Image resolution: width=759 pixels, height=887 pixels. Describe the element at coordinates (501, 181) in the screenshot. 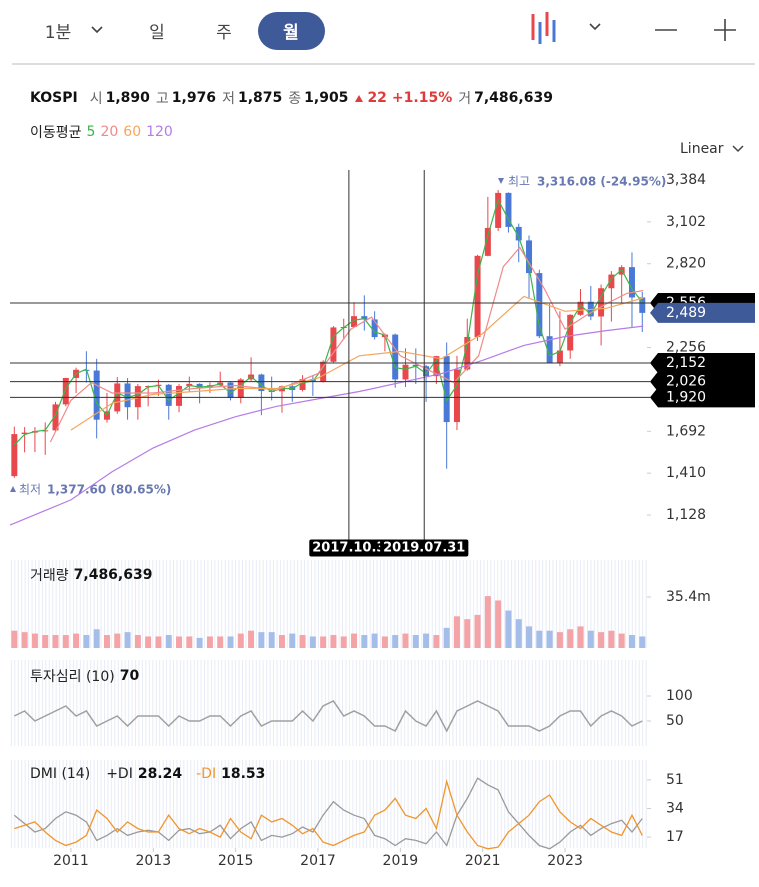

I see `max-marker` at that location.